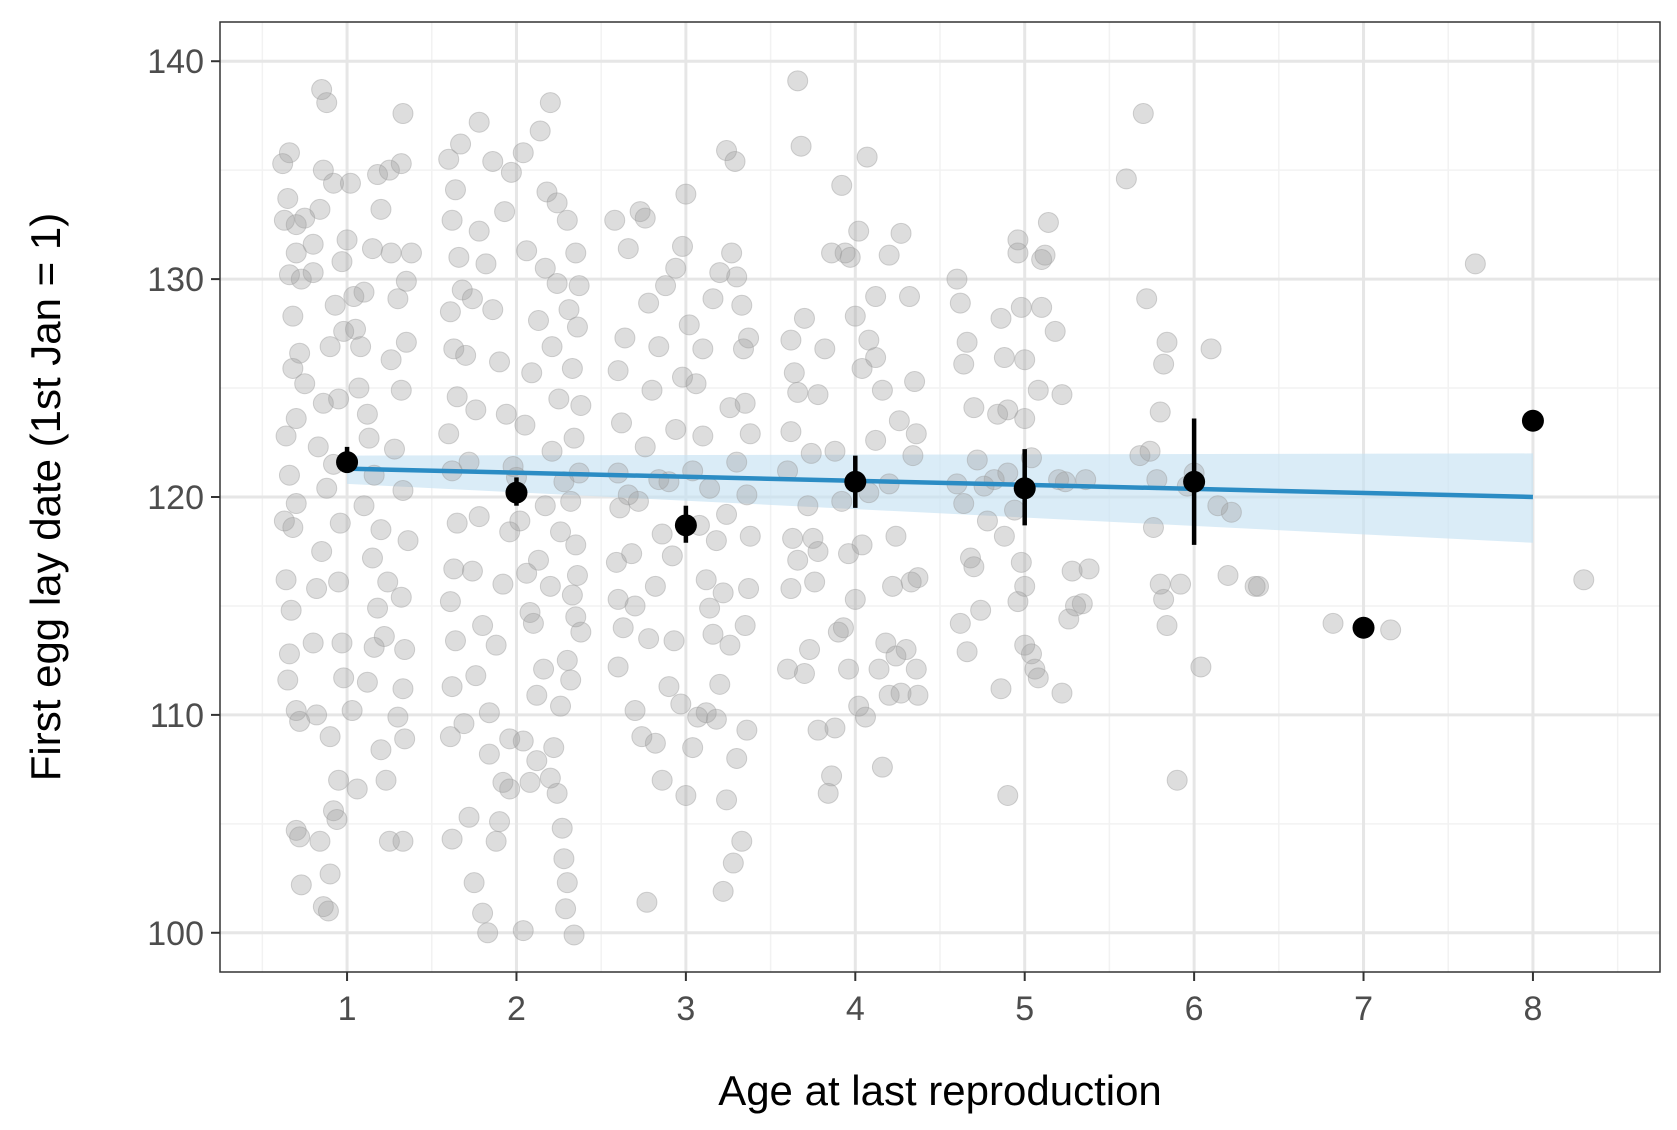 Image resolution: width=1677 pixels, height=1130 pixels. Describe the element at coordinates (940, 524) in the screenshot. I see `group-means-layer` at that location.